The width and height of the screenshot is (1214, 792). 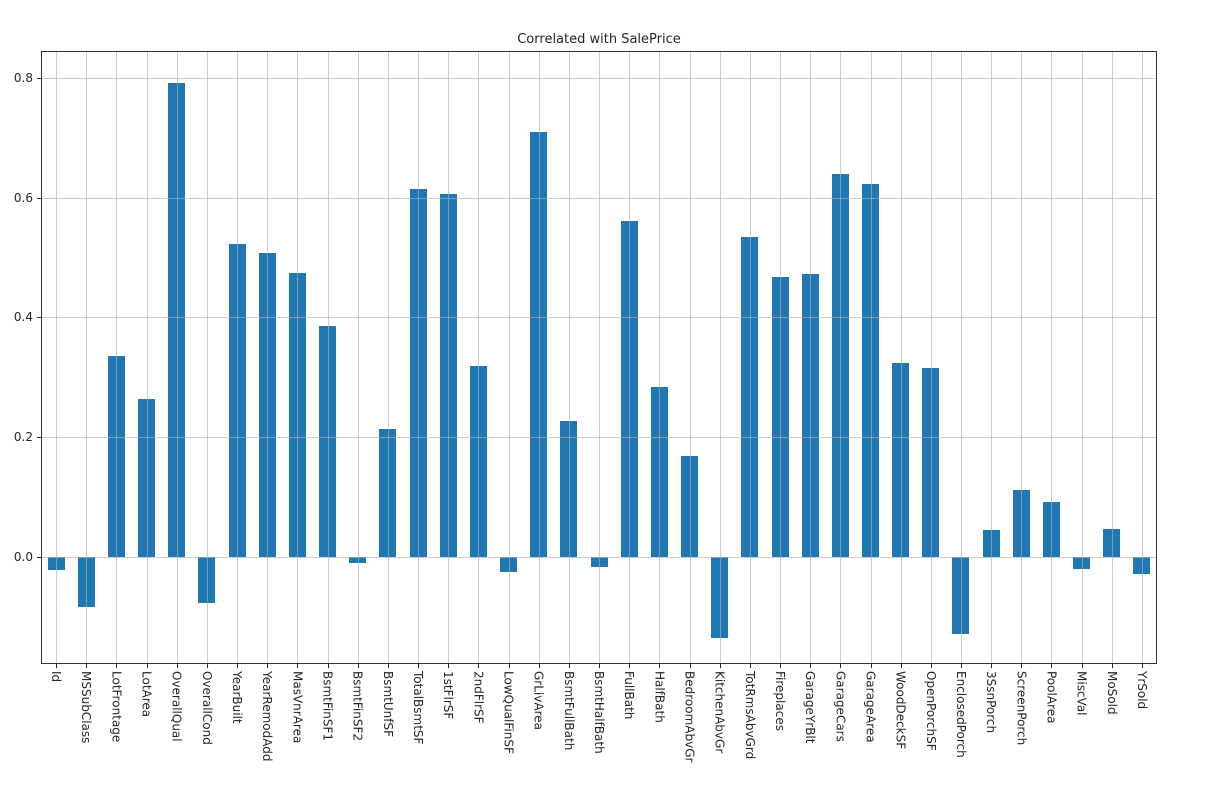 What do you see at coordinates (538, 700) in the screenshot?
I see `x-tick-label-GrLivArea: GrLivArea` at bounding box center [538, 700].